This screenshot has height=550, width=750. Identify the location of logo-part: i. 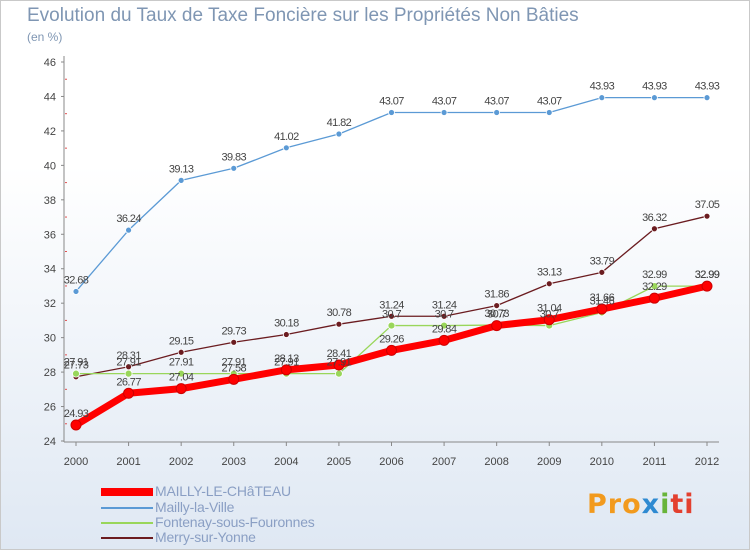
(665, 504).